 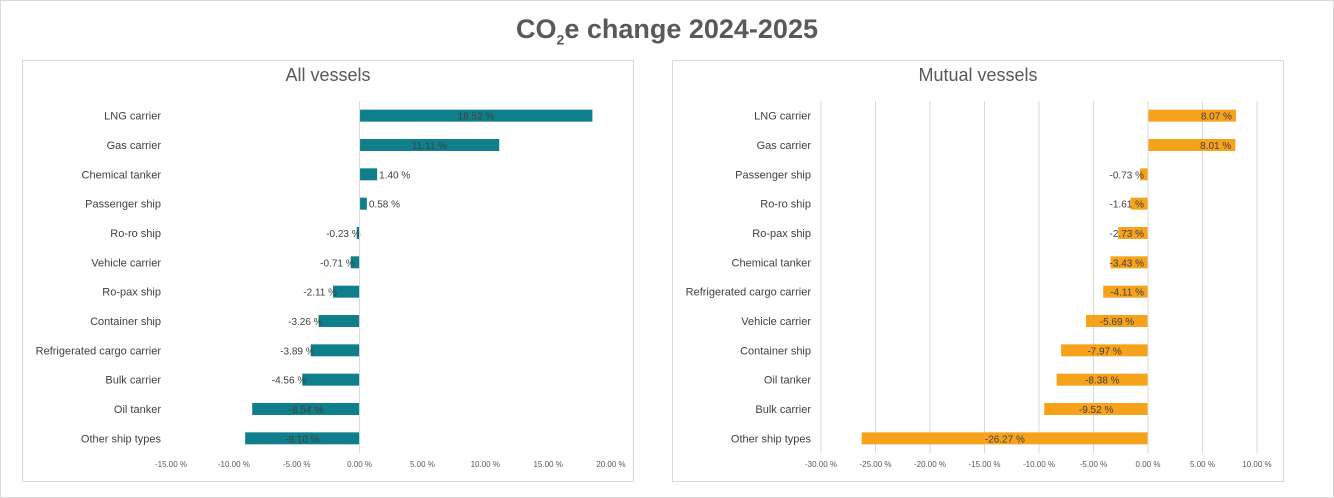 What do you see at coordinates (1127, 205) in the screenshot?
I see `data-label: -1.61 %` at bounding box center [1127, 205].